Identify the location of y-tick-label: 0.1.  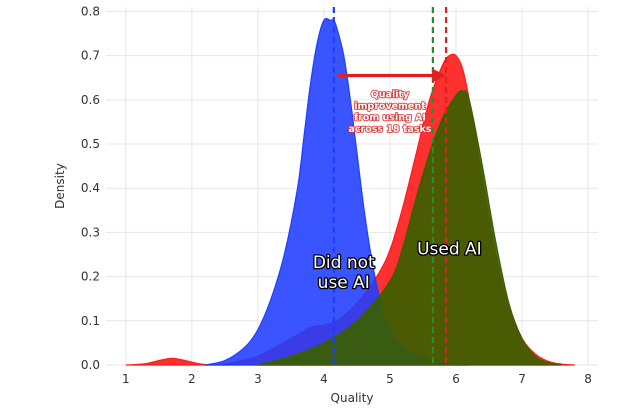
(90, 321).